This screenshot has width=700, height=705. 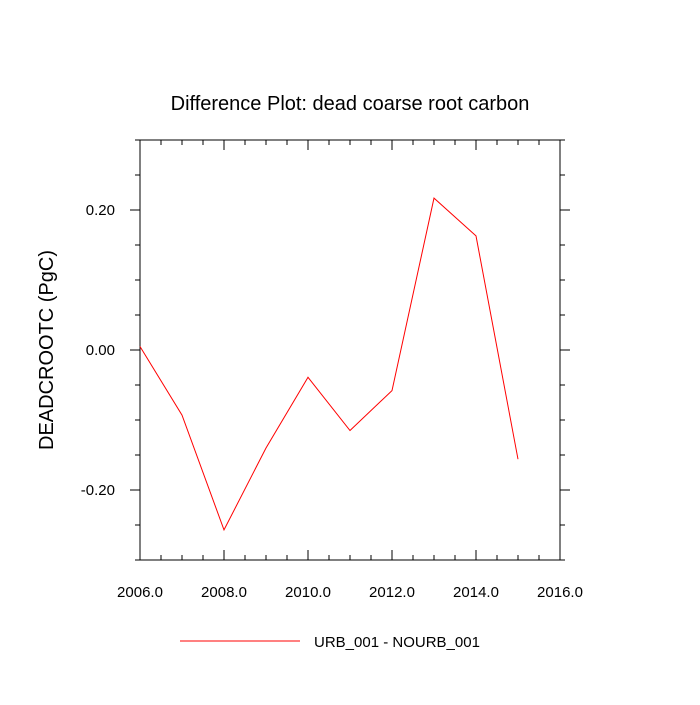 I want to click on y-axis-title: DEADCROOTC (PgC), so click(x=47, y=350).